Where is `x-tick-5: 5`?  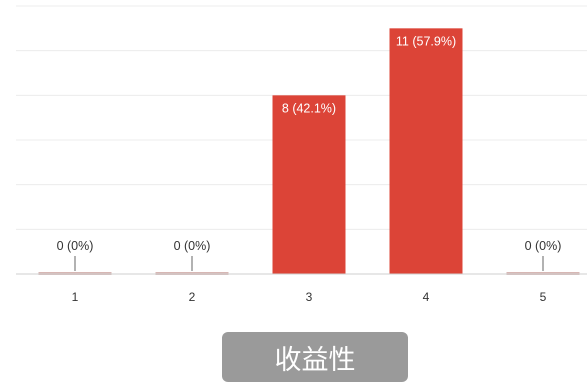 x-tick-5: 5 is located at coordinates (543, 297).